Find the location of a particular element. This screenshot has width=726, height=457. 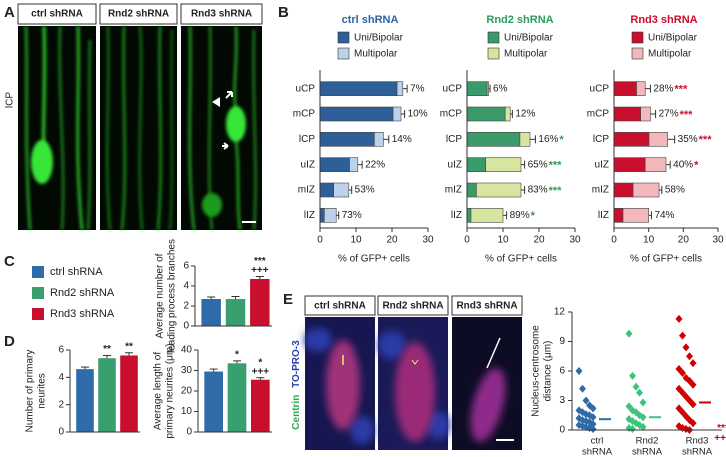

percent-label: 83% is located at coordinates (538, 190).